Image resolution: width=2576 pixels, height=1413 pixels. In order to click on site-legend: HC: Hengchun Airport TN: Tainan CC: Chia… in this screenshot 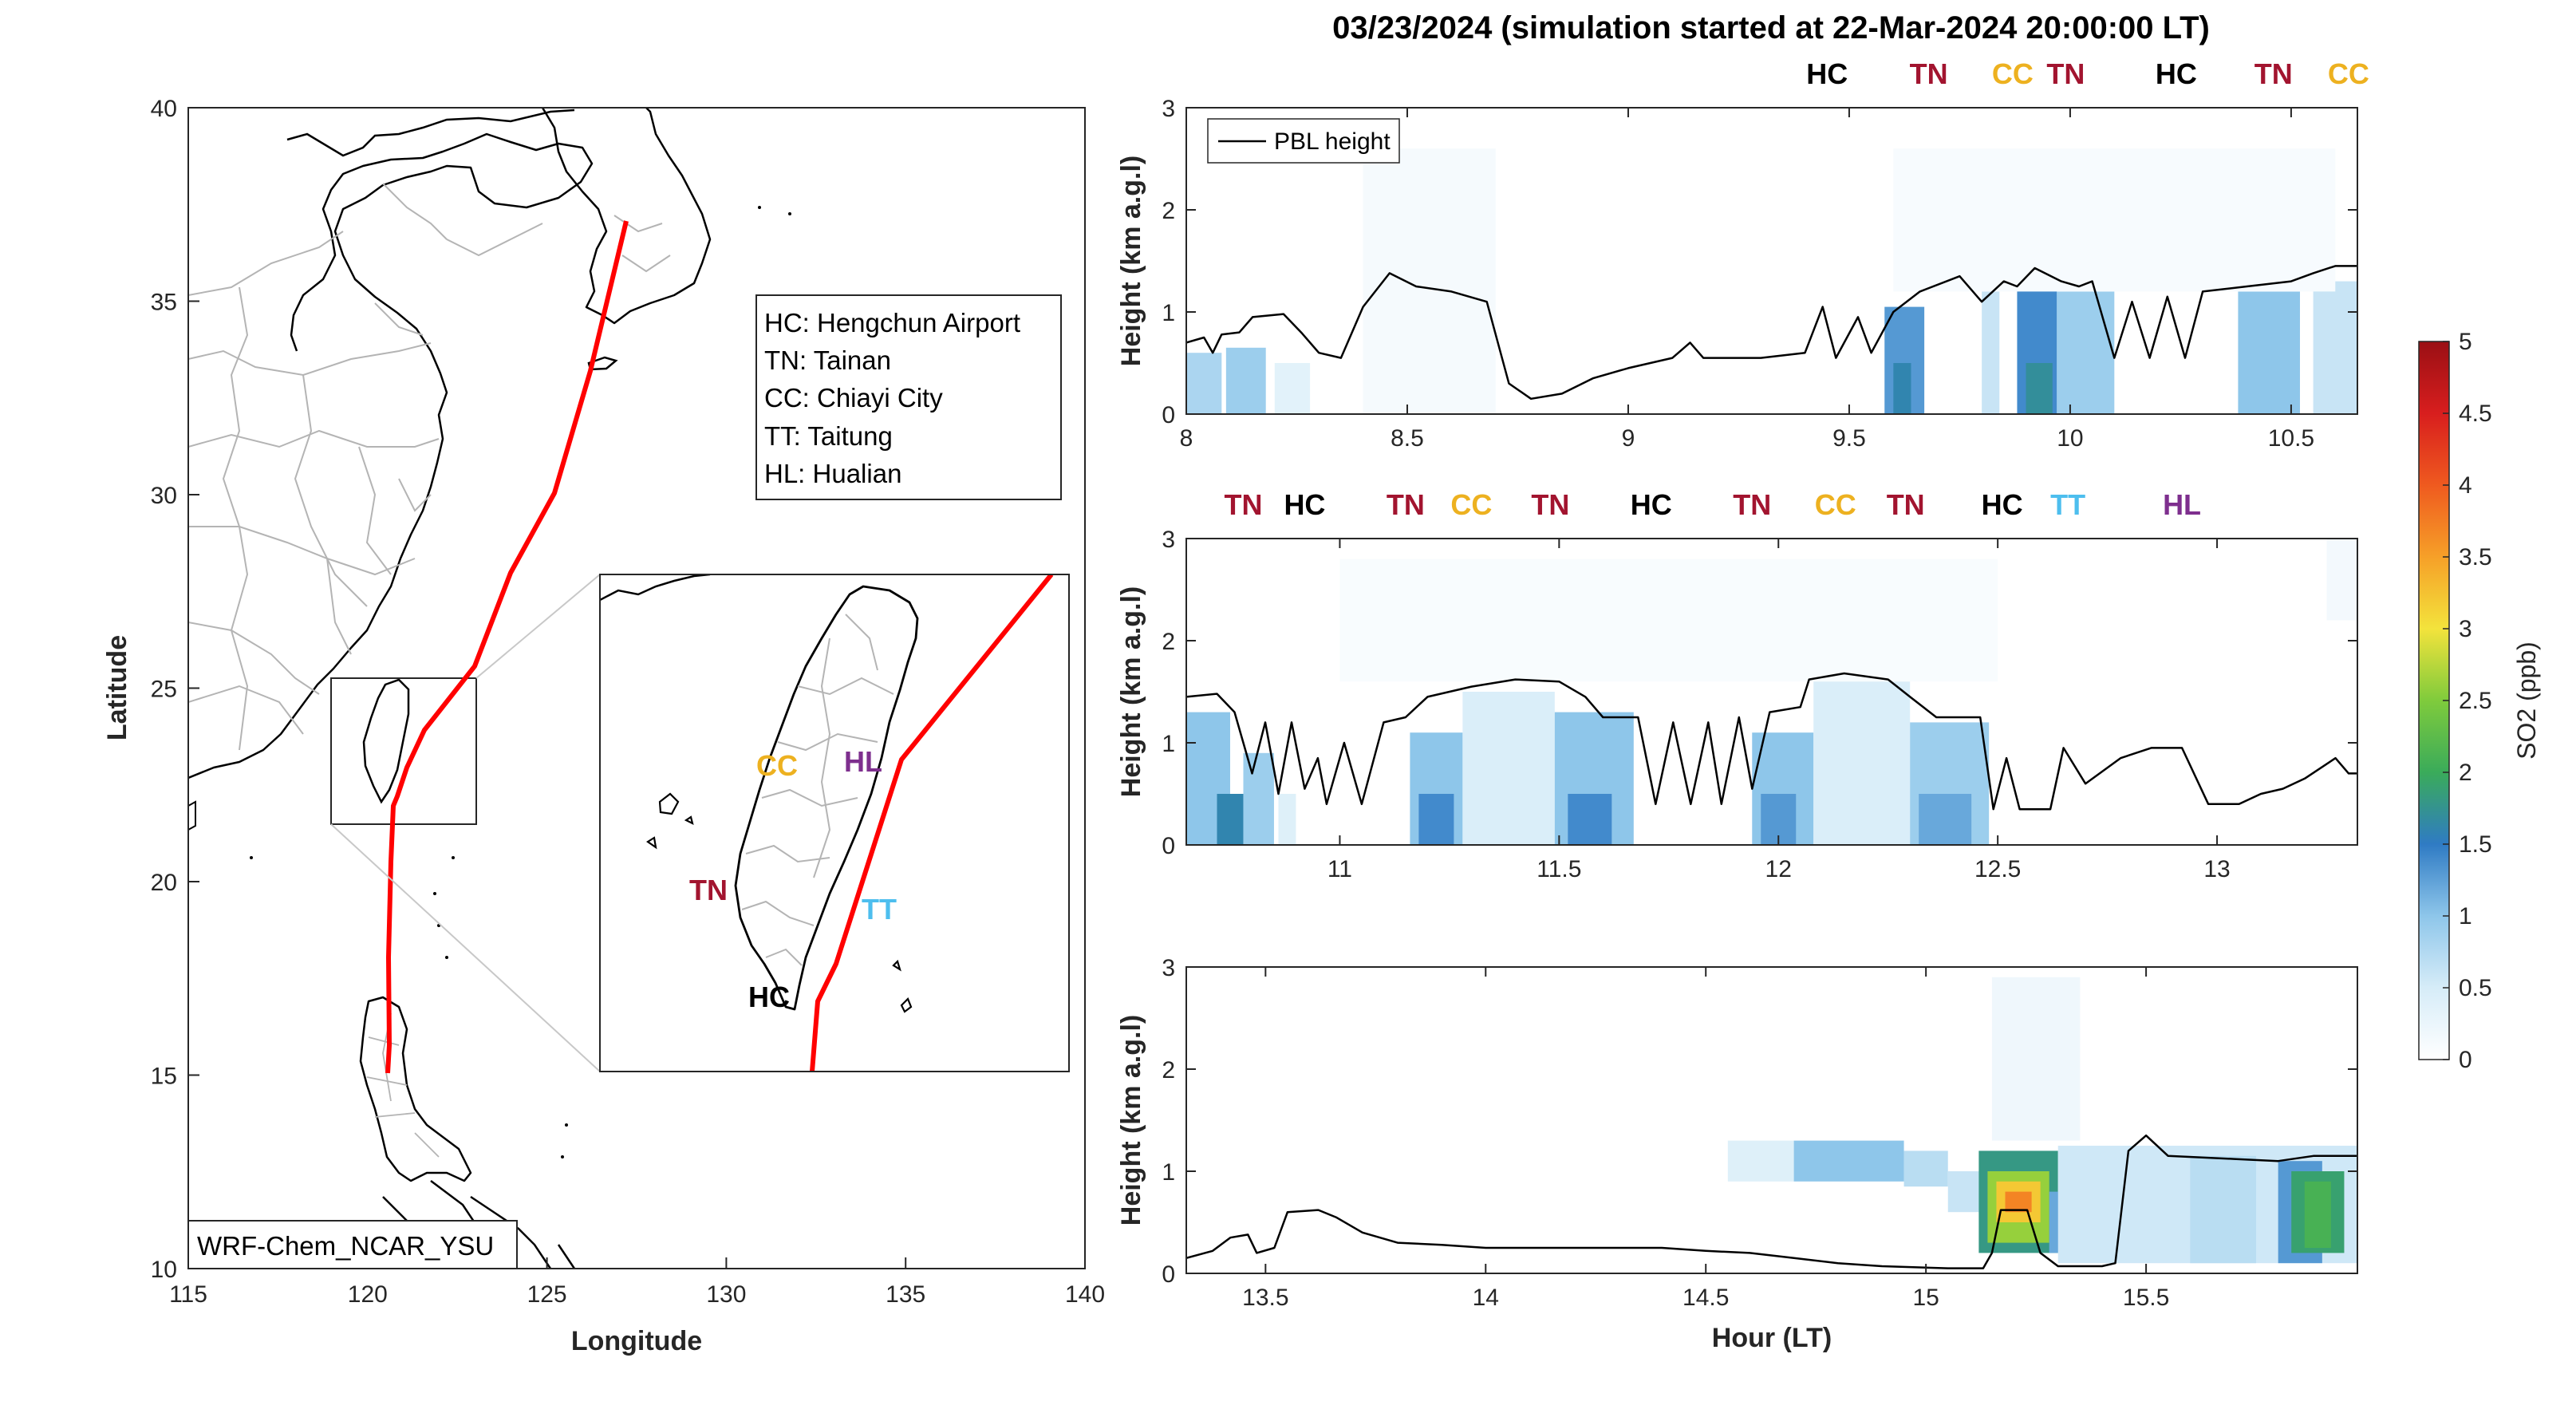, I will do `click(908, 397)`.